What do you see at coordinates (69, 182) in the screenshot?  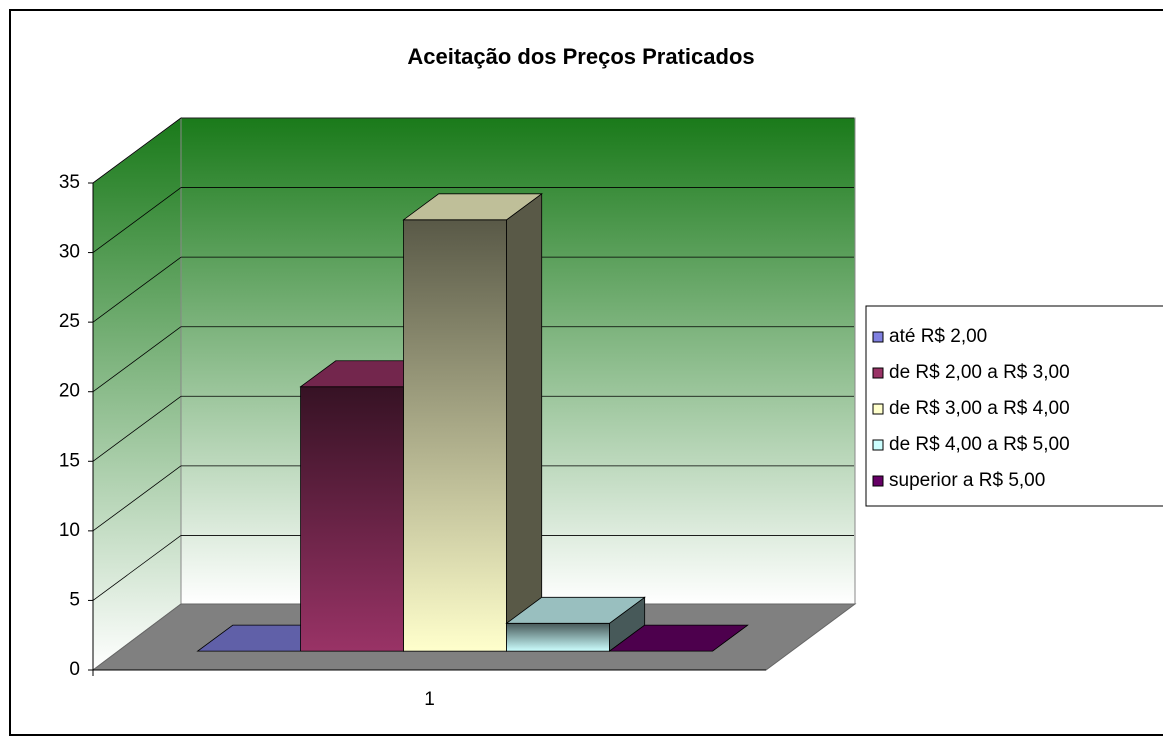 I see `y-tick-label: 35` at bounding box center [69, 182].